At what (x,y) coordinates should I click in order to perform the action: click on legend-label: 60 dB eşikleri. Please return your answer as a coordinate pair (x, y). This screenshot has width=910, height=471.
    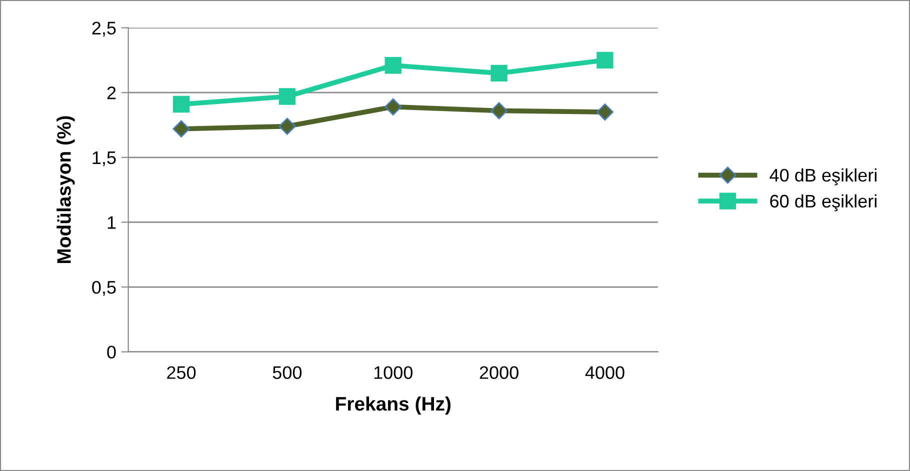
    Looking at the image, I should click on (823, 203).